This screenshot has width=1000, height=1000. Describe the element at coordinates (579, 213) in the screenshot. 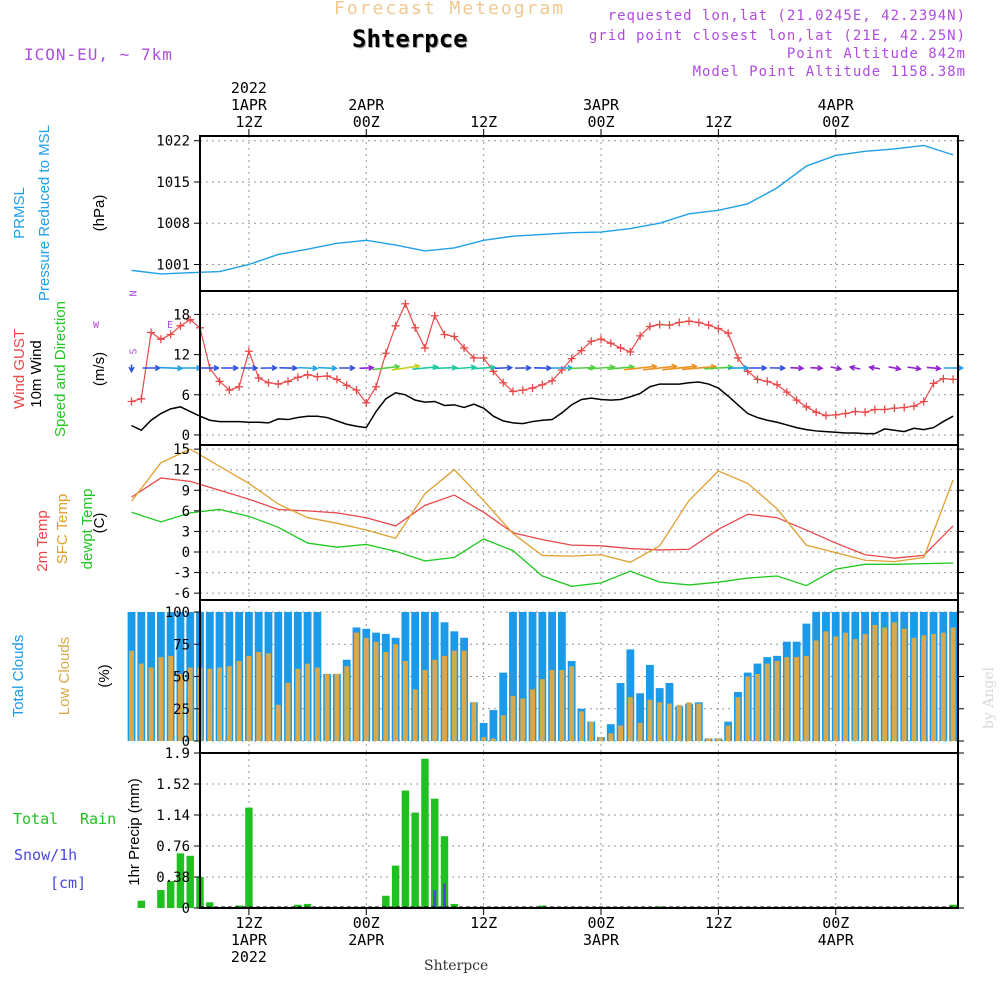

I see `panel-frame-pressure` at that location.